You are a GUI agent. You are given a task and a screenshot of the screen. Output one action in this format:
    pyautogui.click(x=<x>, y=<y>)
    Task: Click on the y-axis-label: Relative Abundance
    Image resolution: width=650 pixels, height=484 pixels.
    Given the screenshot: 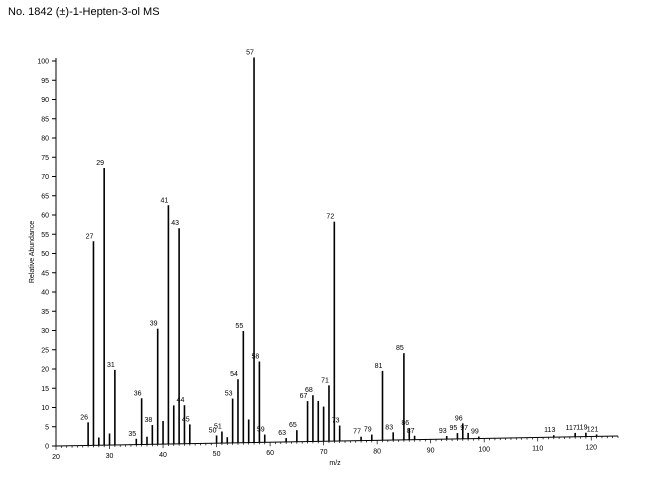 What is the action you would take?
    pyautogui.click(x=32, y=252)
    